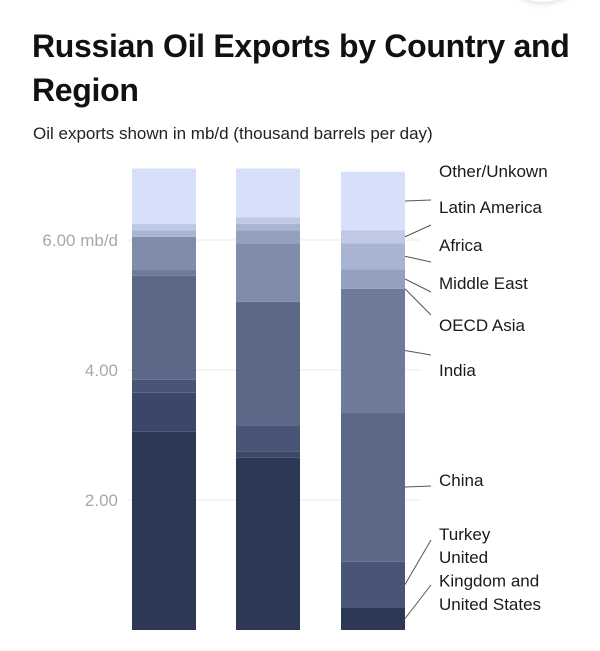  Describe the element at coordinates (543, 1) in the screenshot. I see `top-right-tab-shape` at that location.